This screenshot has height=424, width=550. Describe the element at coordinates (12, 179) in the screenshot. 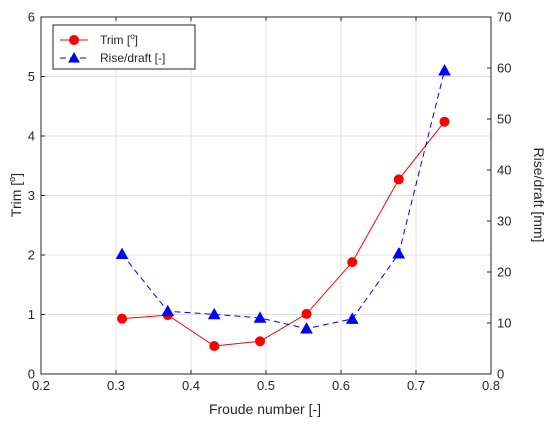

I see `degree-superscript: o` at that location.